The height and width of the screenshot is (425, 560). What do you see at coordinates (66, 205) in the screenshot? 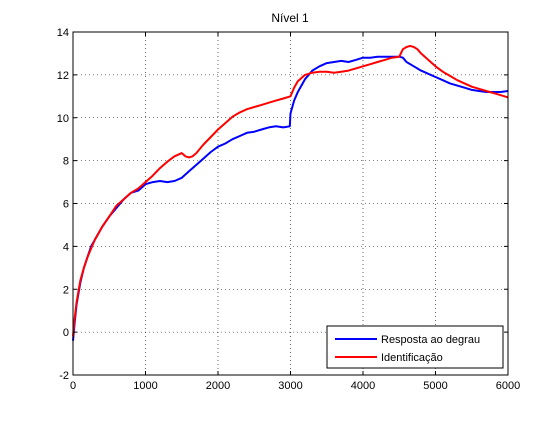
I see `y-tick-label: 6` at bounding box center [66, 205].